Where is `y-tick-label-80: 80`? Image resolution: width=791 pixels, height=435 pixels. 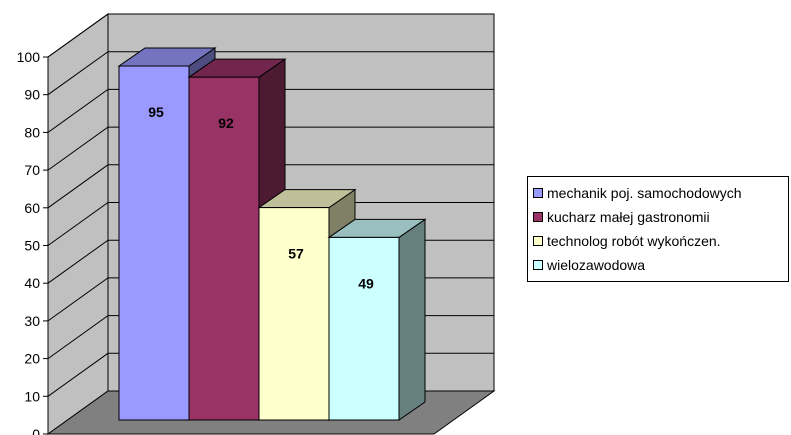 y-tick-label-80: 80 is located at coordinates (32, 132).